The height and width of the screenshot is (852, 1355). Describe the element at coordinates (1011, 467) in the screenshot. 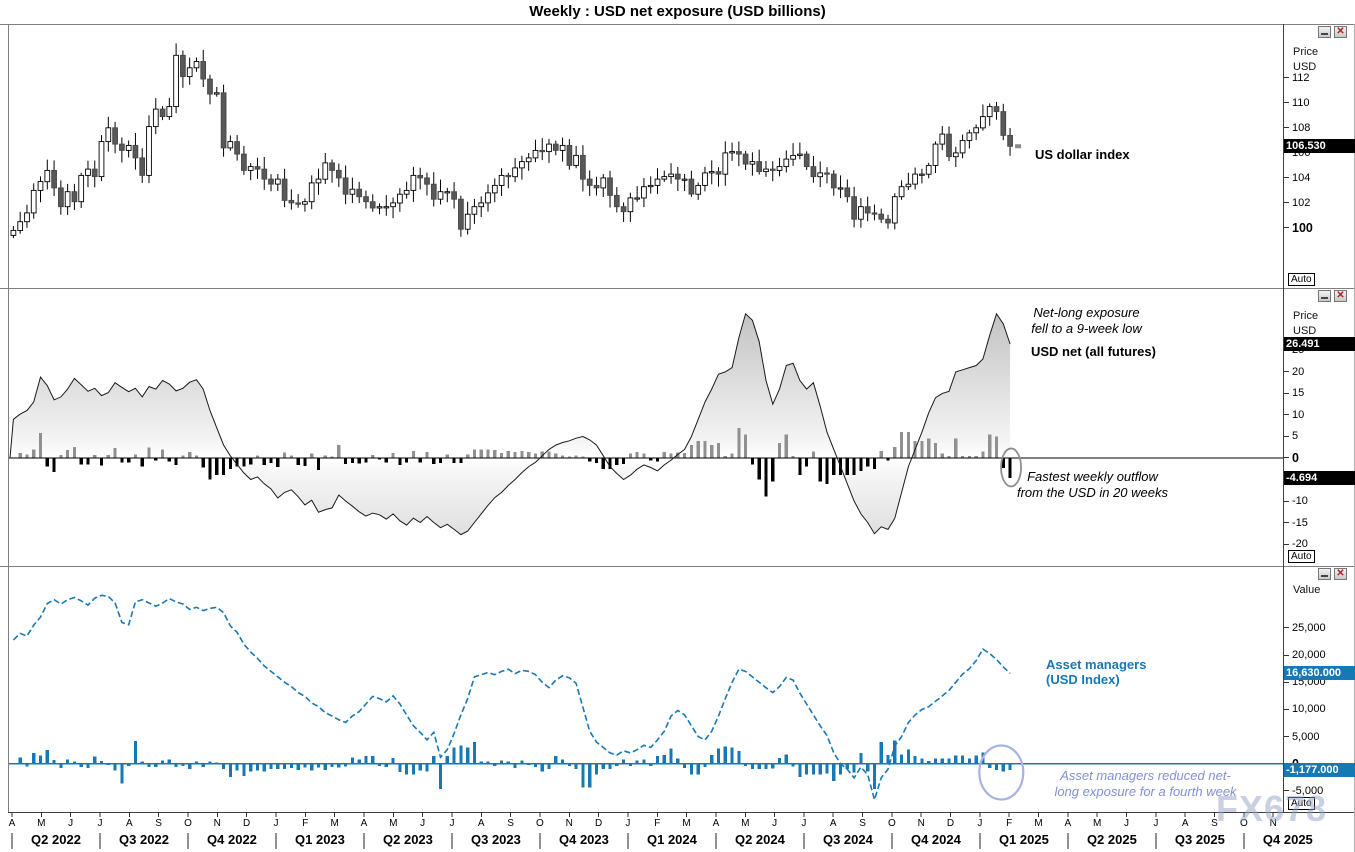

I see `outflow-circle-annotation` at that location.